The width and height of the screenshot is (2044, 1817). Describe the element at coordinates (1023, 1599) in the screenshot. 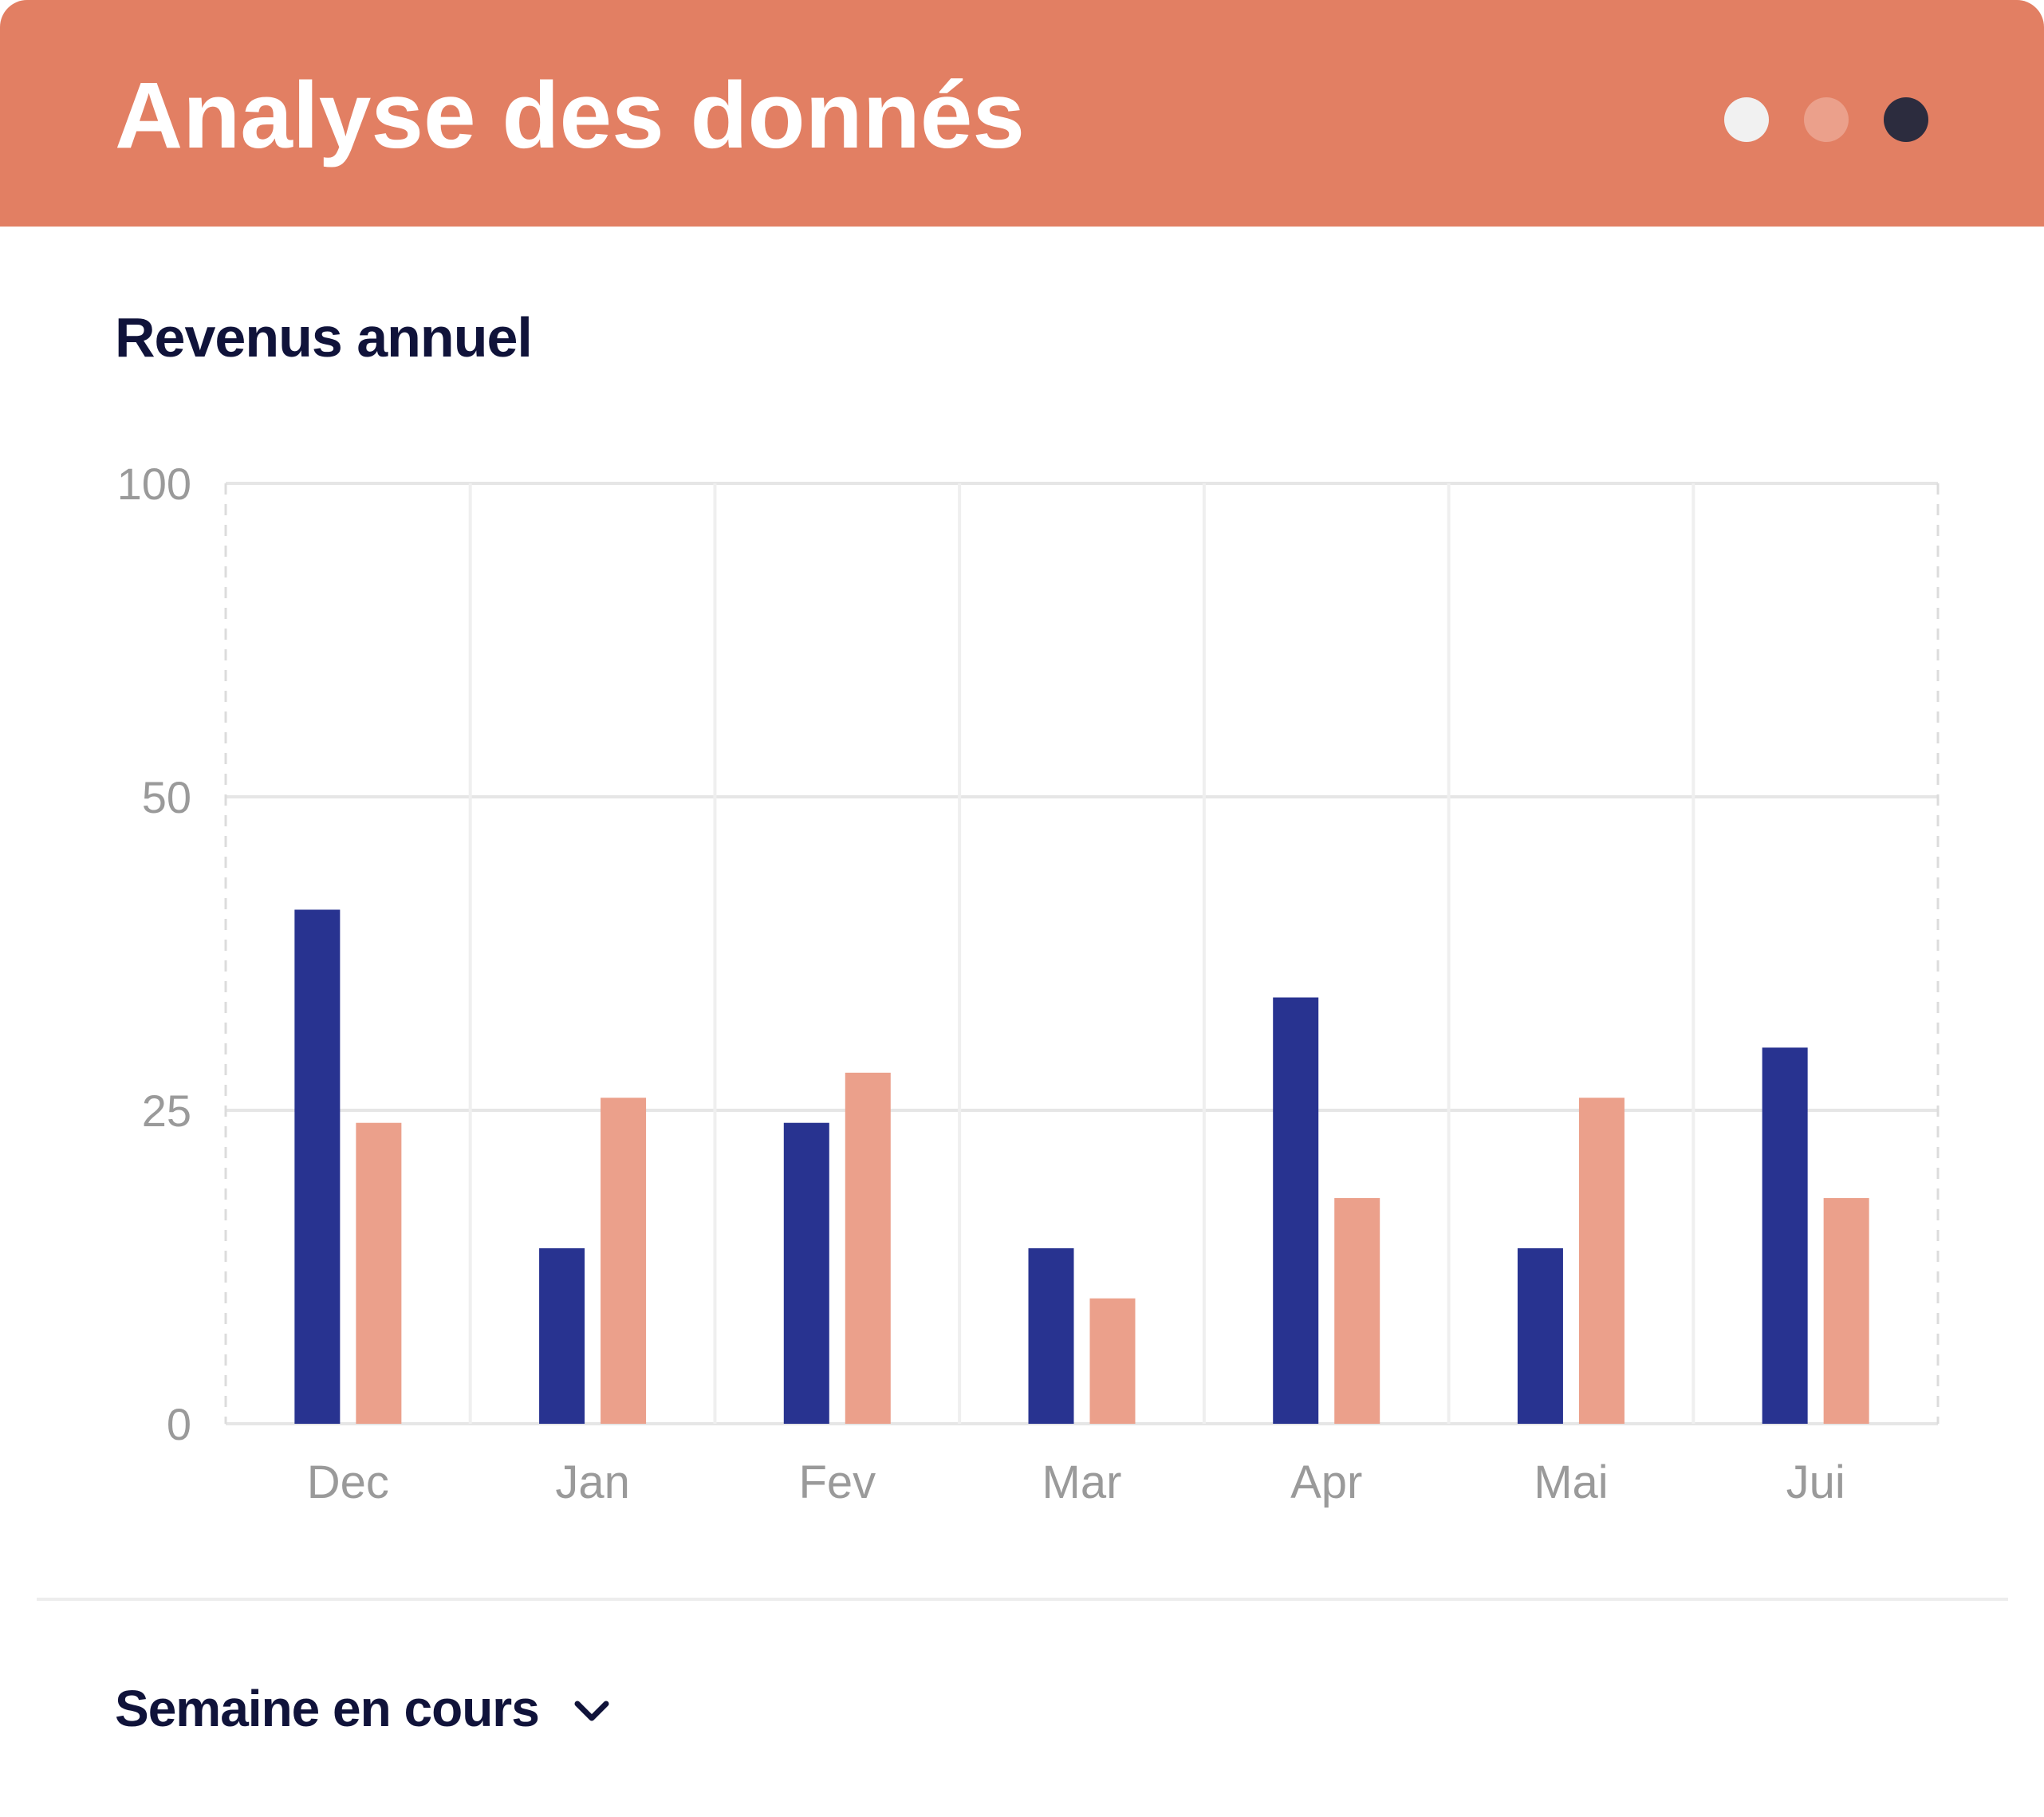

I see `footer-divider` at that location.